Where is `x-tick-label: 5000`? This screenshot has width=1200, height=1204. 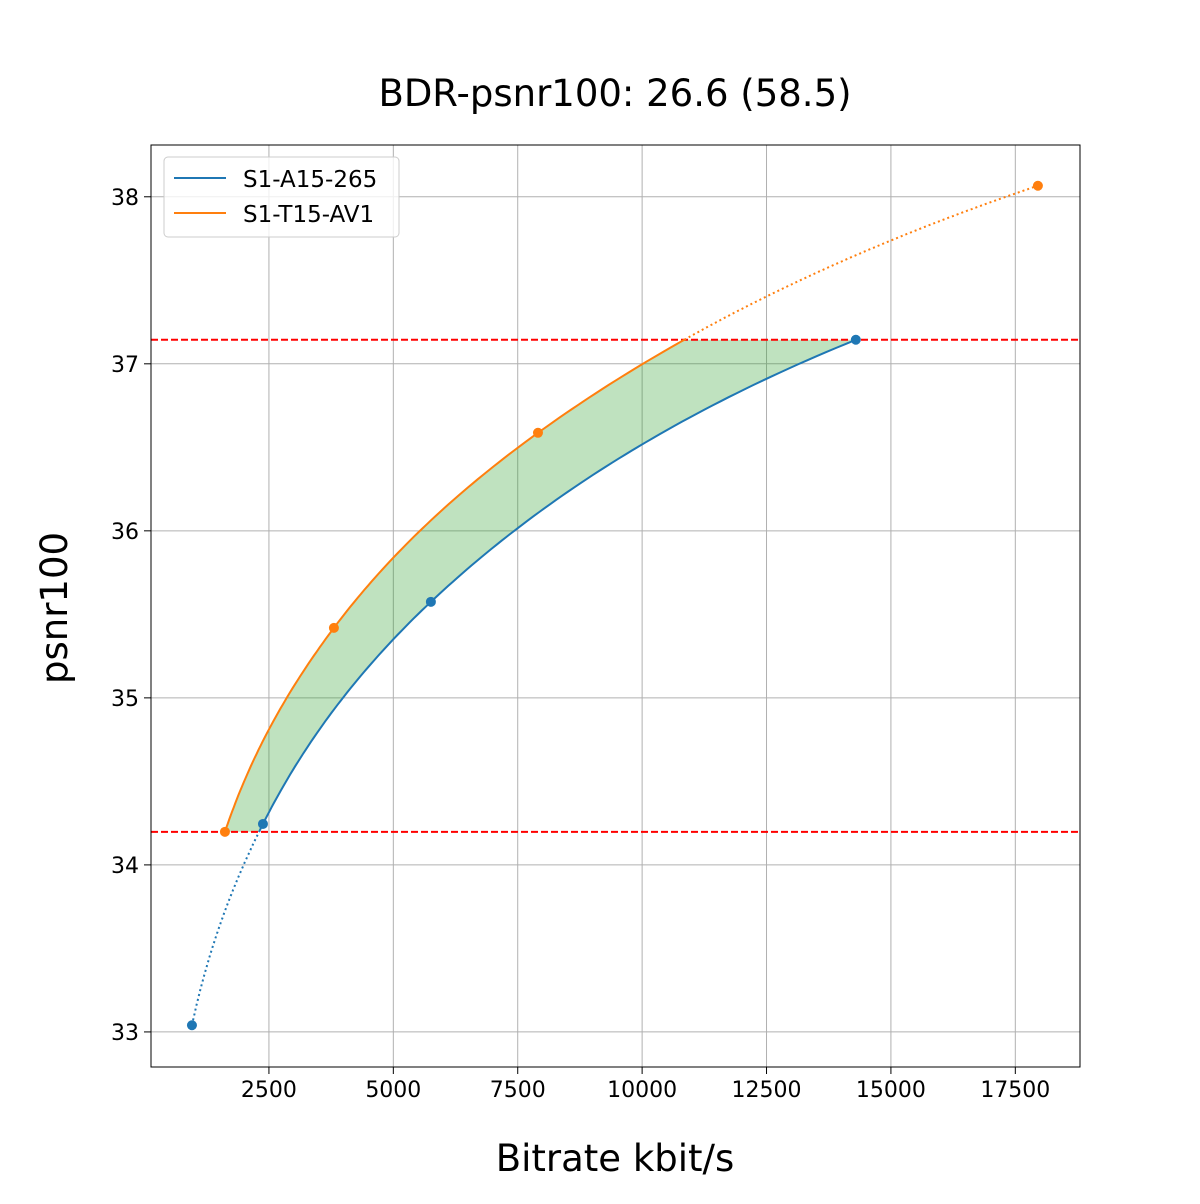 x-tick-label: 5000 is located at coordinates (393, 1090).